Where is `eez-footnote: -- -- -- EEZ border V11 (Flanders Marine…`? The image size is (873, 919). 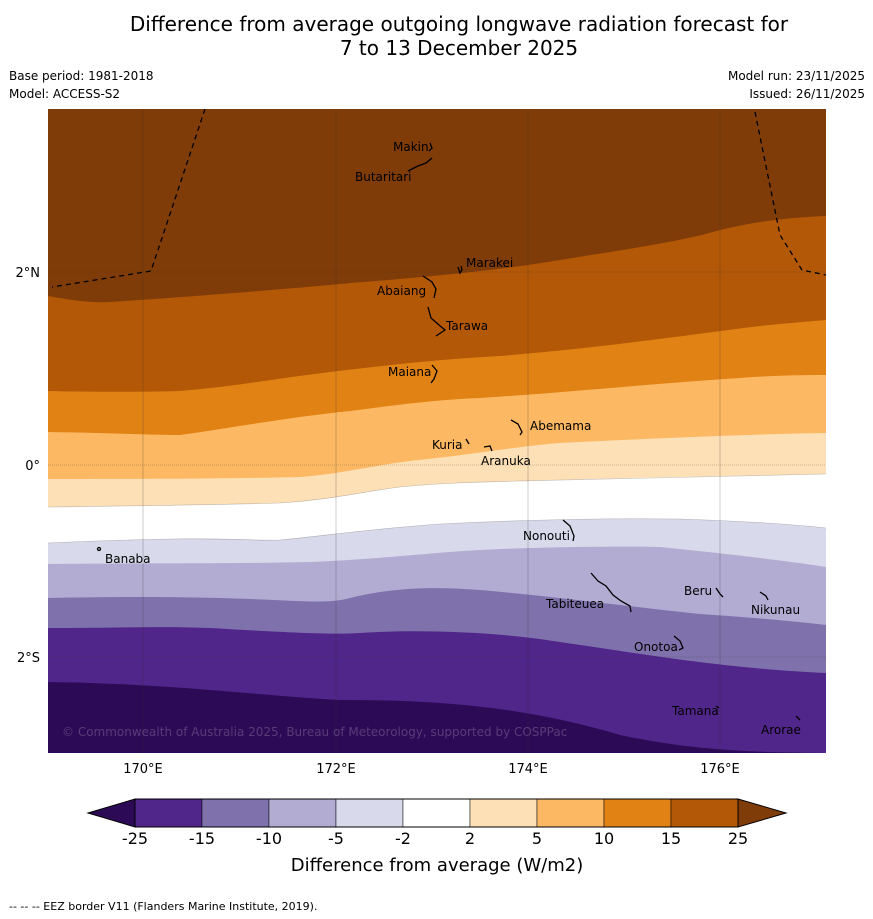 eez-footnote: -- -- -- EEZ border V11 (Flanders Marine… is located at coordinates (163, 906).